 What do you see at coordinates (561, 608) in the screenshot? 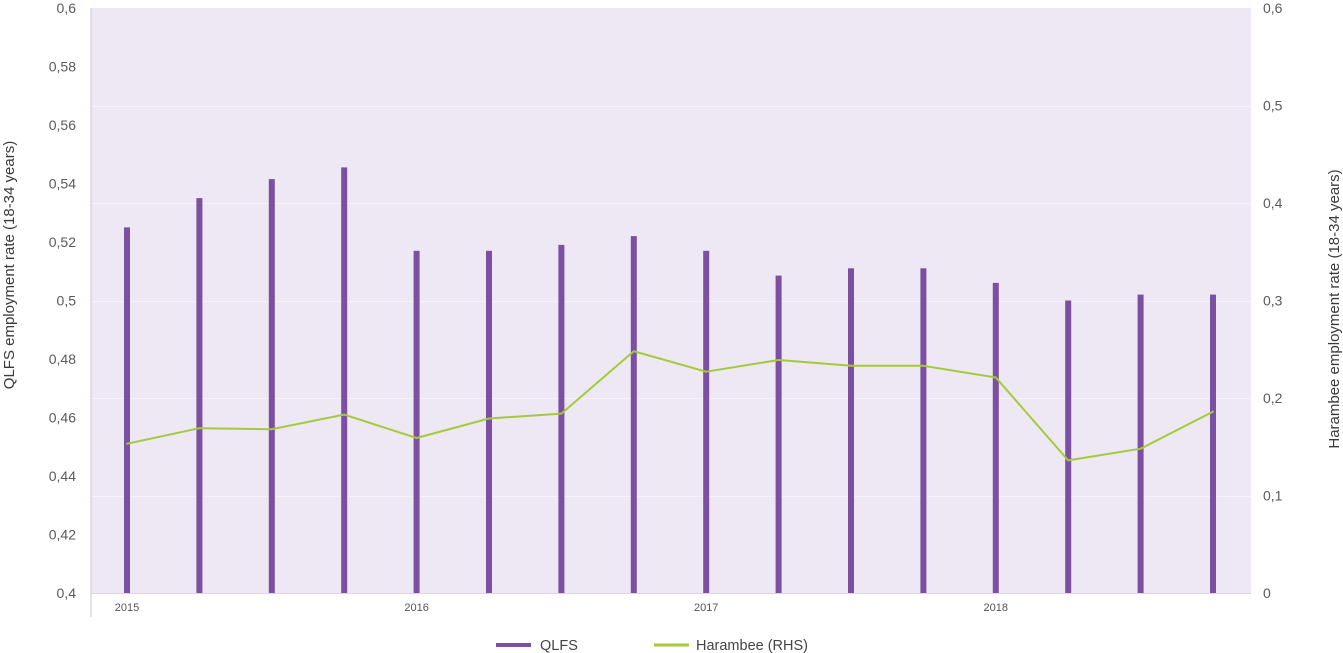
I see `x-axis-ticks: 2015 2016 2017 2018` at bounding box center [561, 608].